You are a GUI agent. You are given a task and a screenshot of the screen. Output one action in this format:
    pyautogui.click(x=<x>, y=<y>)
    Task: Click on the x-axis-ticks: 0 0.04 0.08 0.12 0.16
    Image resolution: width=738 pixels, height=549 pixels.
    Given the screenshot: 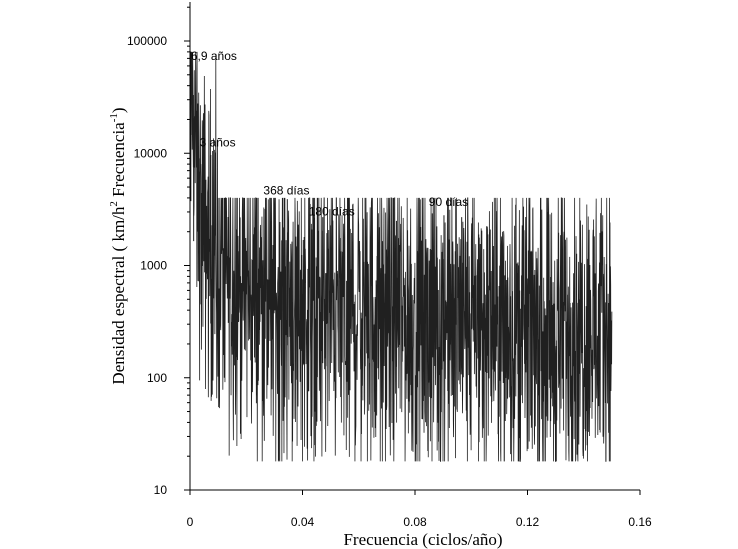 What is the action you would take?
    pyautogui.click(x=419, y=509)
    